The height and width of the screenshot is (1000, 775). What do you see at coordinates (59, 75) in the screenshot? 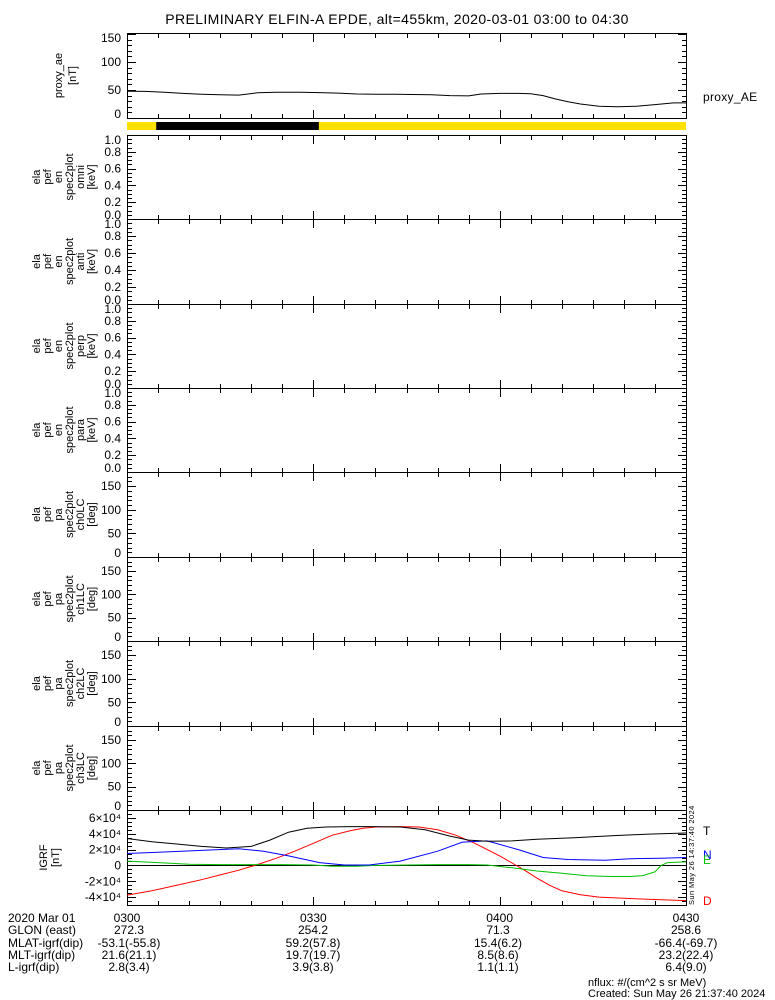
I see `y-axis-label-line: proxy_ae` at bounding box center [59, 75].